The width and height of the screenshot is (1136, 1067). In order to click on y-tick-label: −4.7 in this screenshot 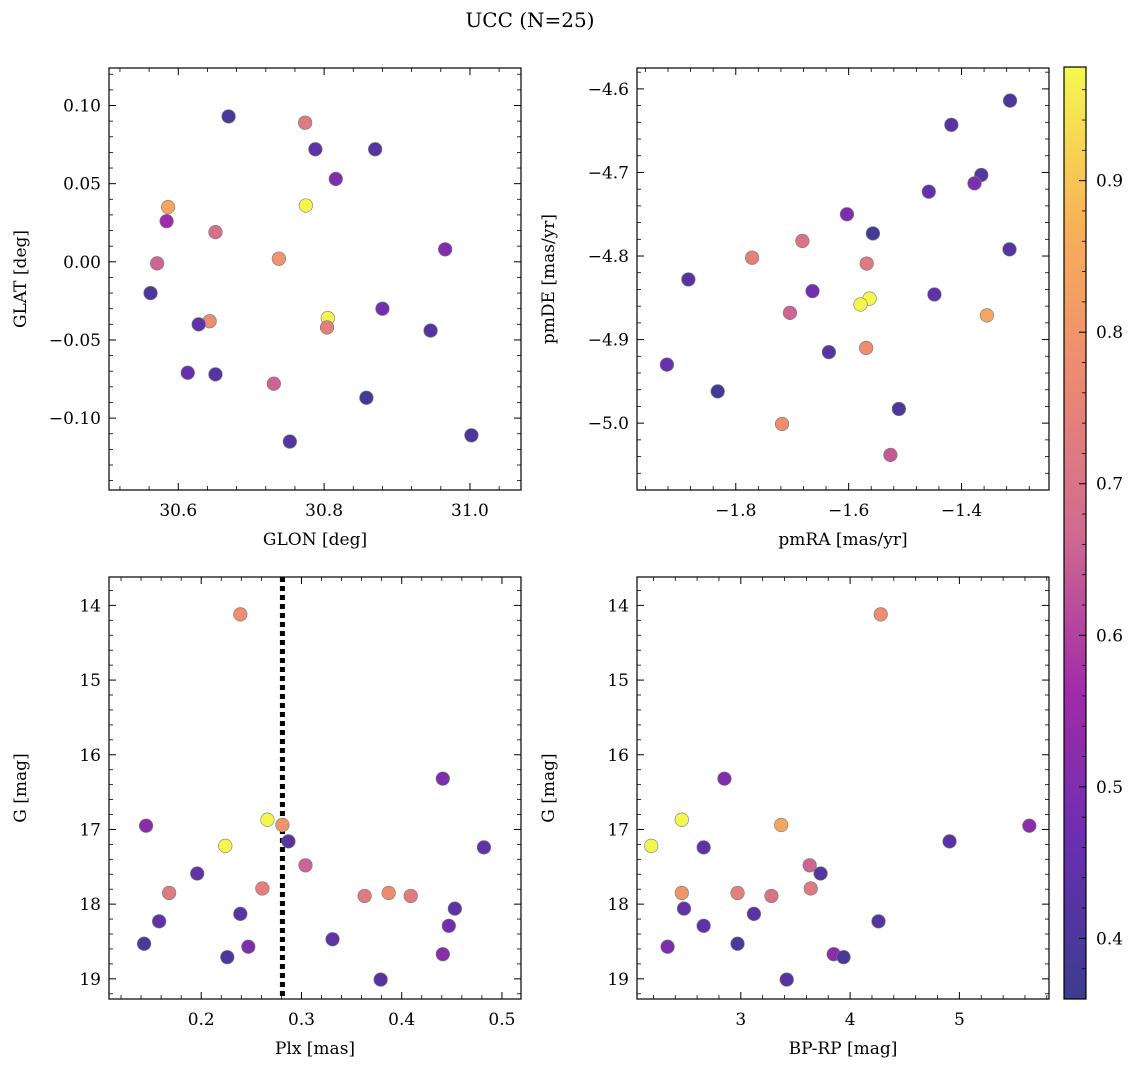, I will do `click(608, 173)`.